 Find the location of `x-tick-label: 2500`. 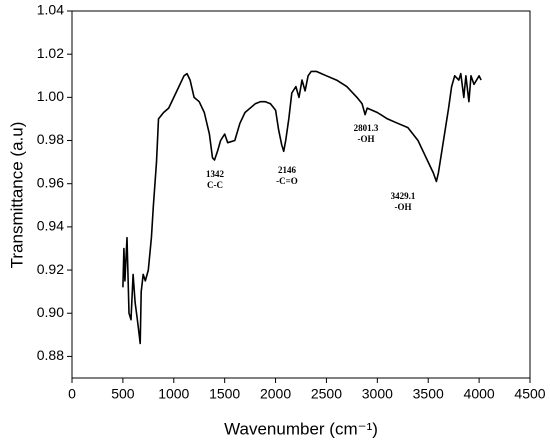

x-tick-label: 2500 is located at coordinates (326, 394).